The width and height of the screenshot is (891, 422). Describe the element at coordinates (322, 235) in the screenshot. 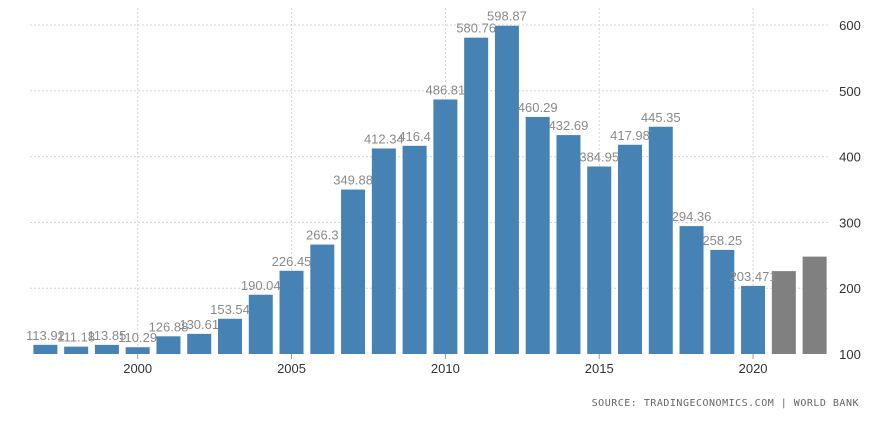

I see `data-label-2006: 266.3` at that location.